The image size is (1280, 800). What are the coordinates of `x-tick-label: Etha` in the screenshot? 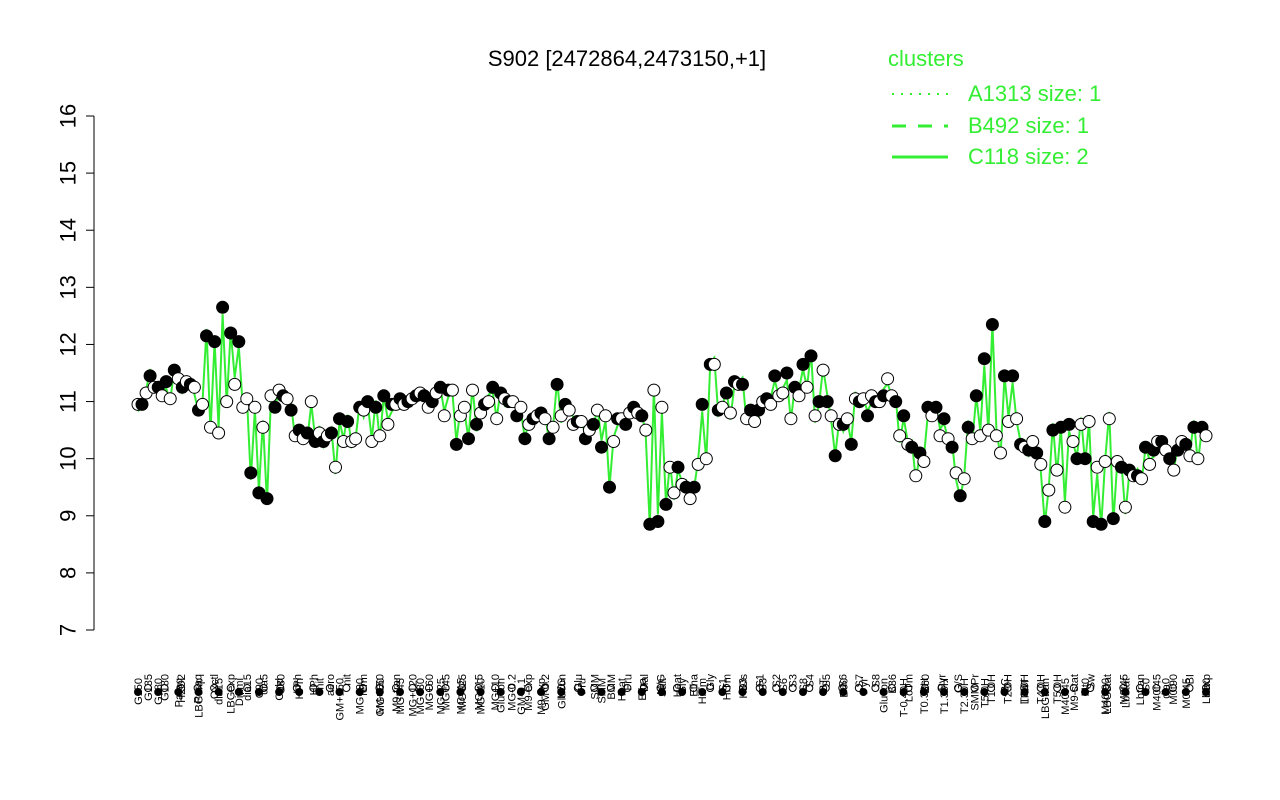 It's located at (695, 685).